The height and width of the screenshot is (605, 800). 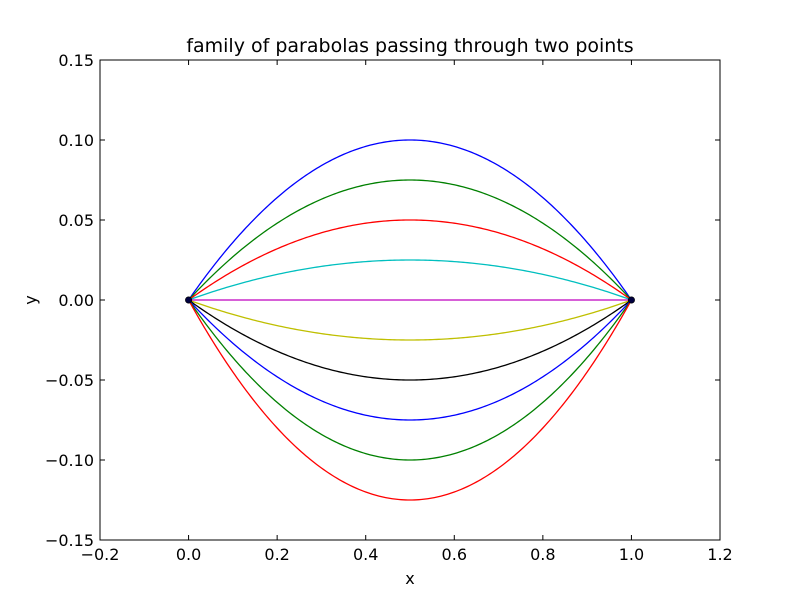 What do you see at coordinates (276, 554) in the screenshot?
I see `x-tick-label: 0.2` at bounding box center [276, 554].